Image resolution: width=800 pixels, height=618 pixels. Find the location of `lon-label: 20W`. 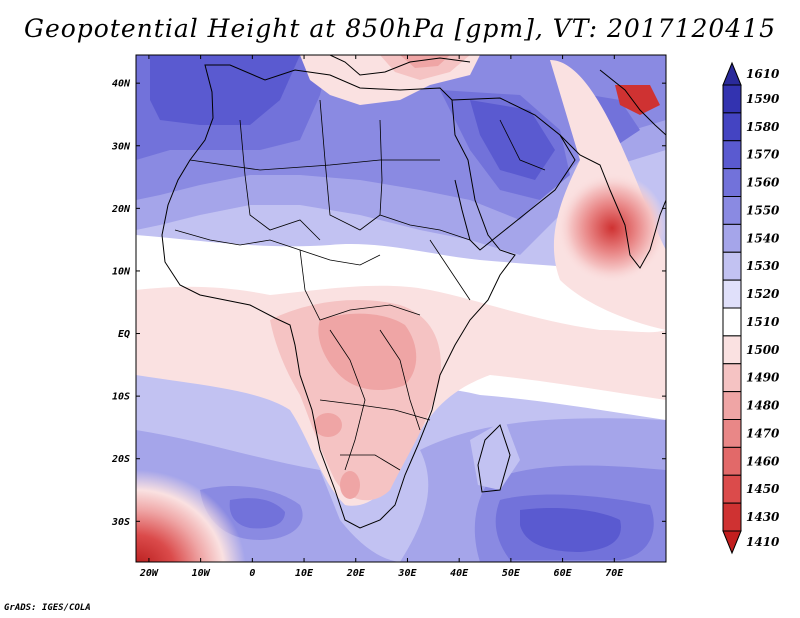

lon-label: 20W is located at coordinates (149, 573).